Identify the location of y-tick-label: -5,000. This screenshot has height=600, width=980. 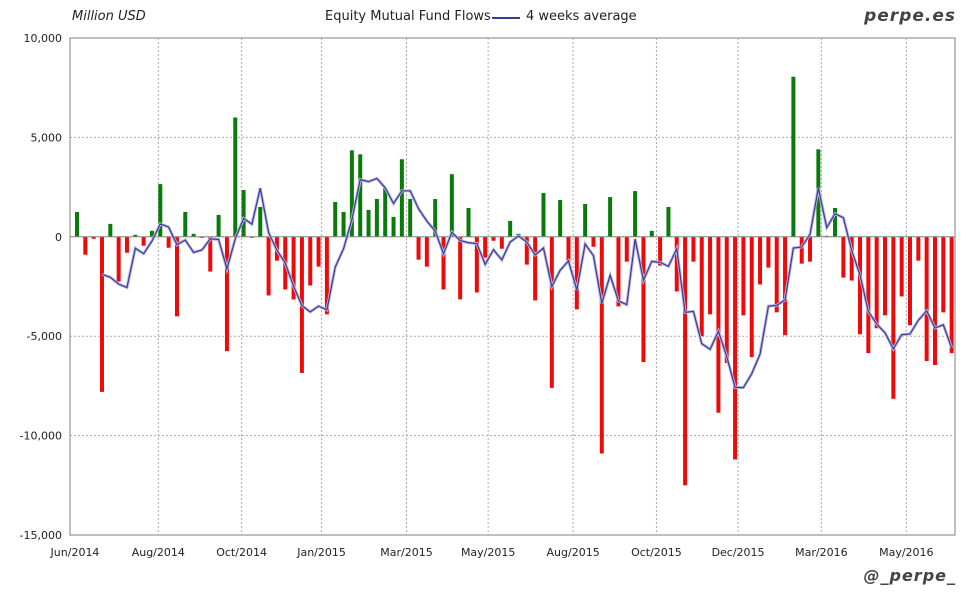
(44, 336).